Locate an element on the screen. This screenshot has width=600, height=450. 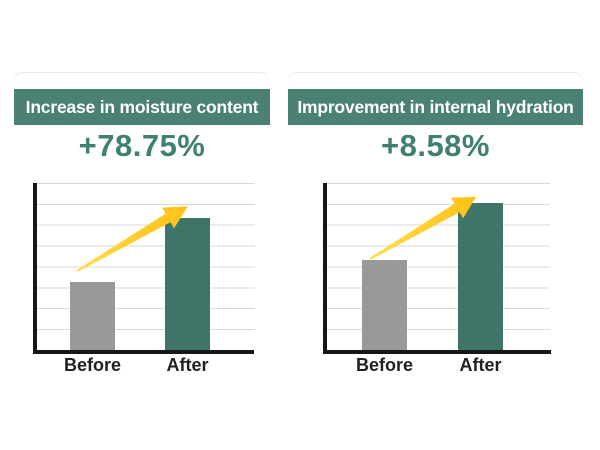
panel-title: Increase in moisture content is located at coordinates (142, 106).